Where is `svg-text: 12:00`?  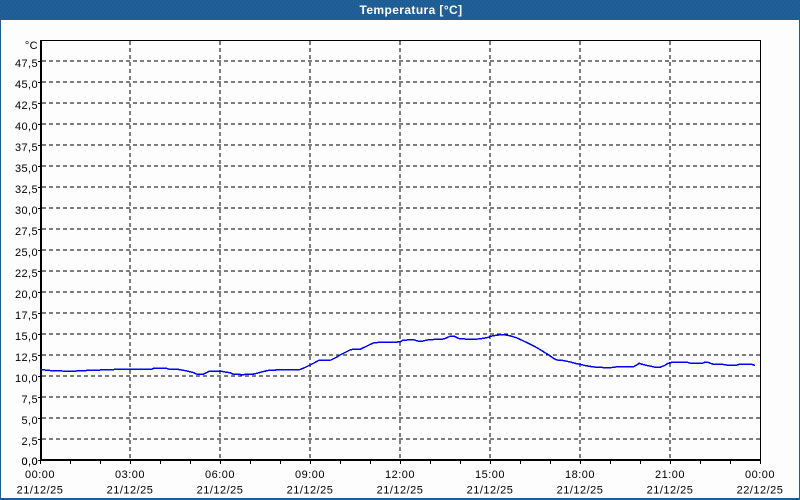
svg-text: 12:00 is located at coordinates (400, 475).